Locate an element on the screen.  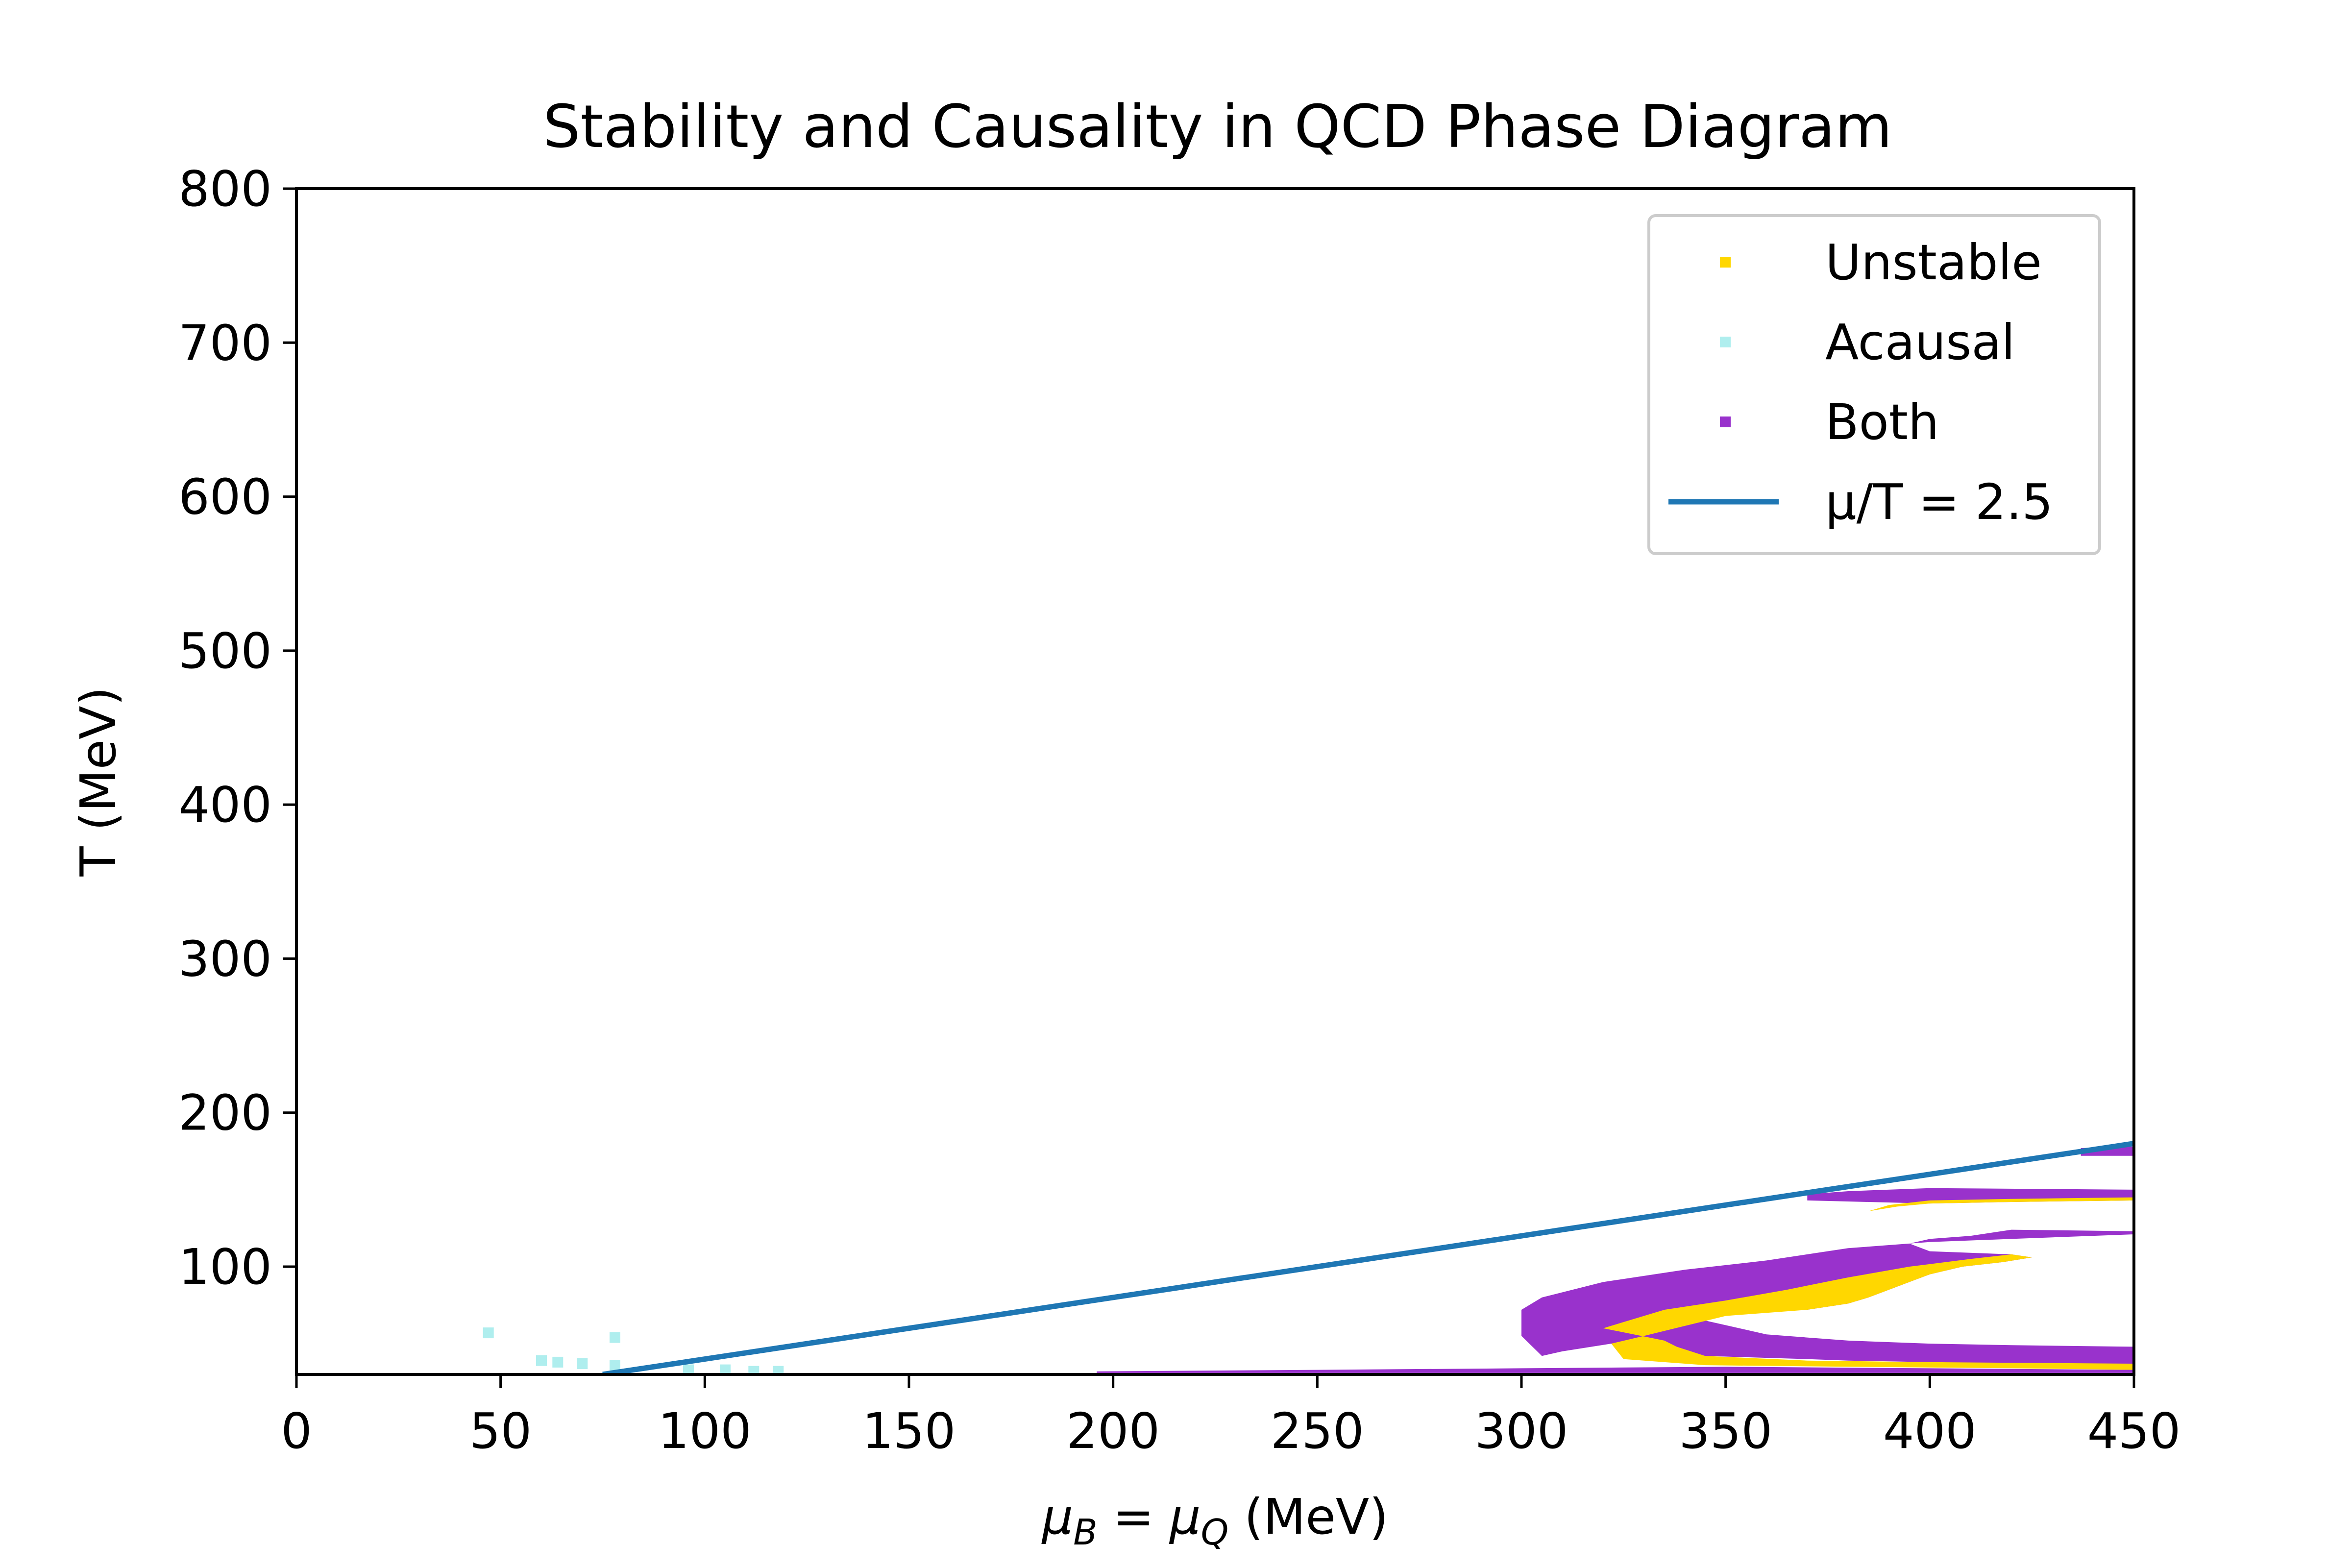
y-tick-label-400: 400 is located at coordinates (225, 804).